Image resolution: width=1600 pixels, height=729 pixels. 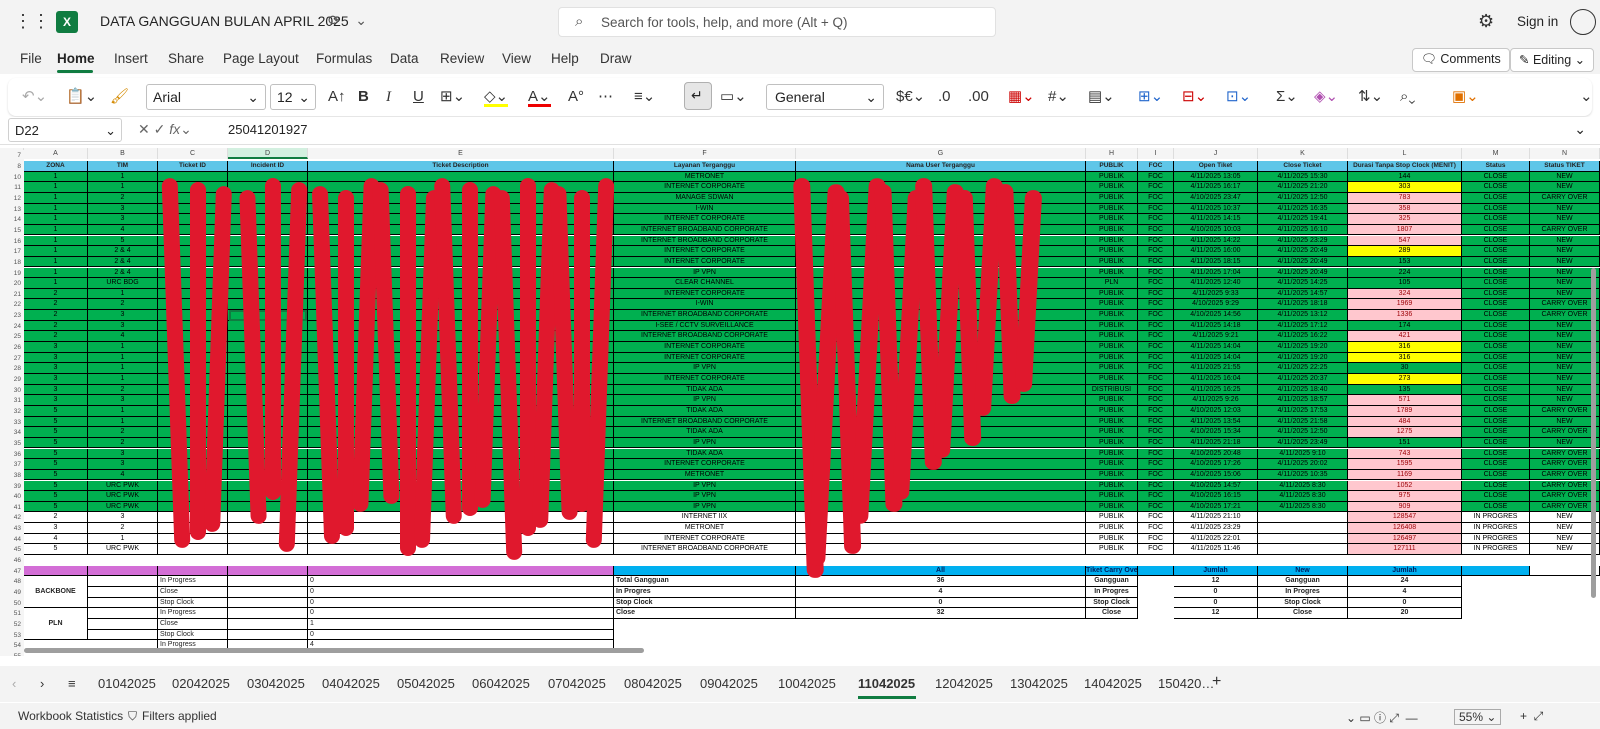 I want to click on grid-cell: Jumlah, so click(x=1405, y=571).